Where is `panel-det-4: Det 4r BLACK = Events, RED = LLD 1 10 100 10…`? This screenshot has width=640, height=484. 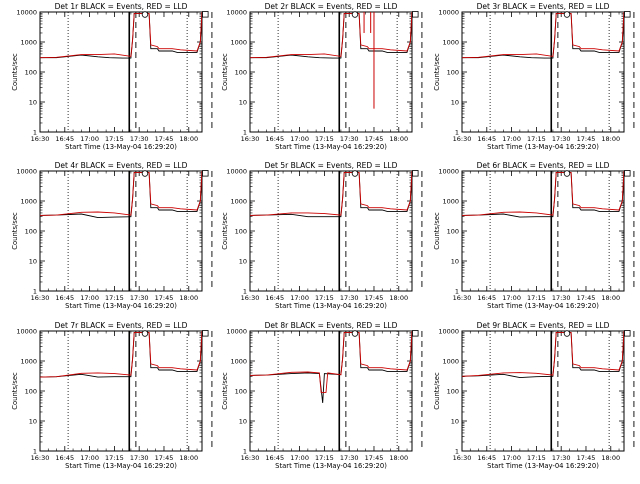
panel-det-4: Det 4r BLACK = Events, RED = LLD 1 10 100 10… is located at coordinates (112, 235).